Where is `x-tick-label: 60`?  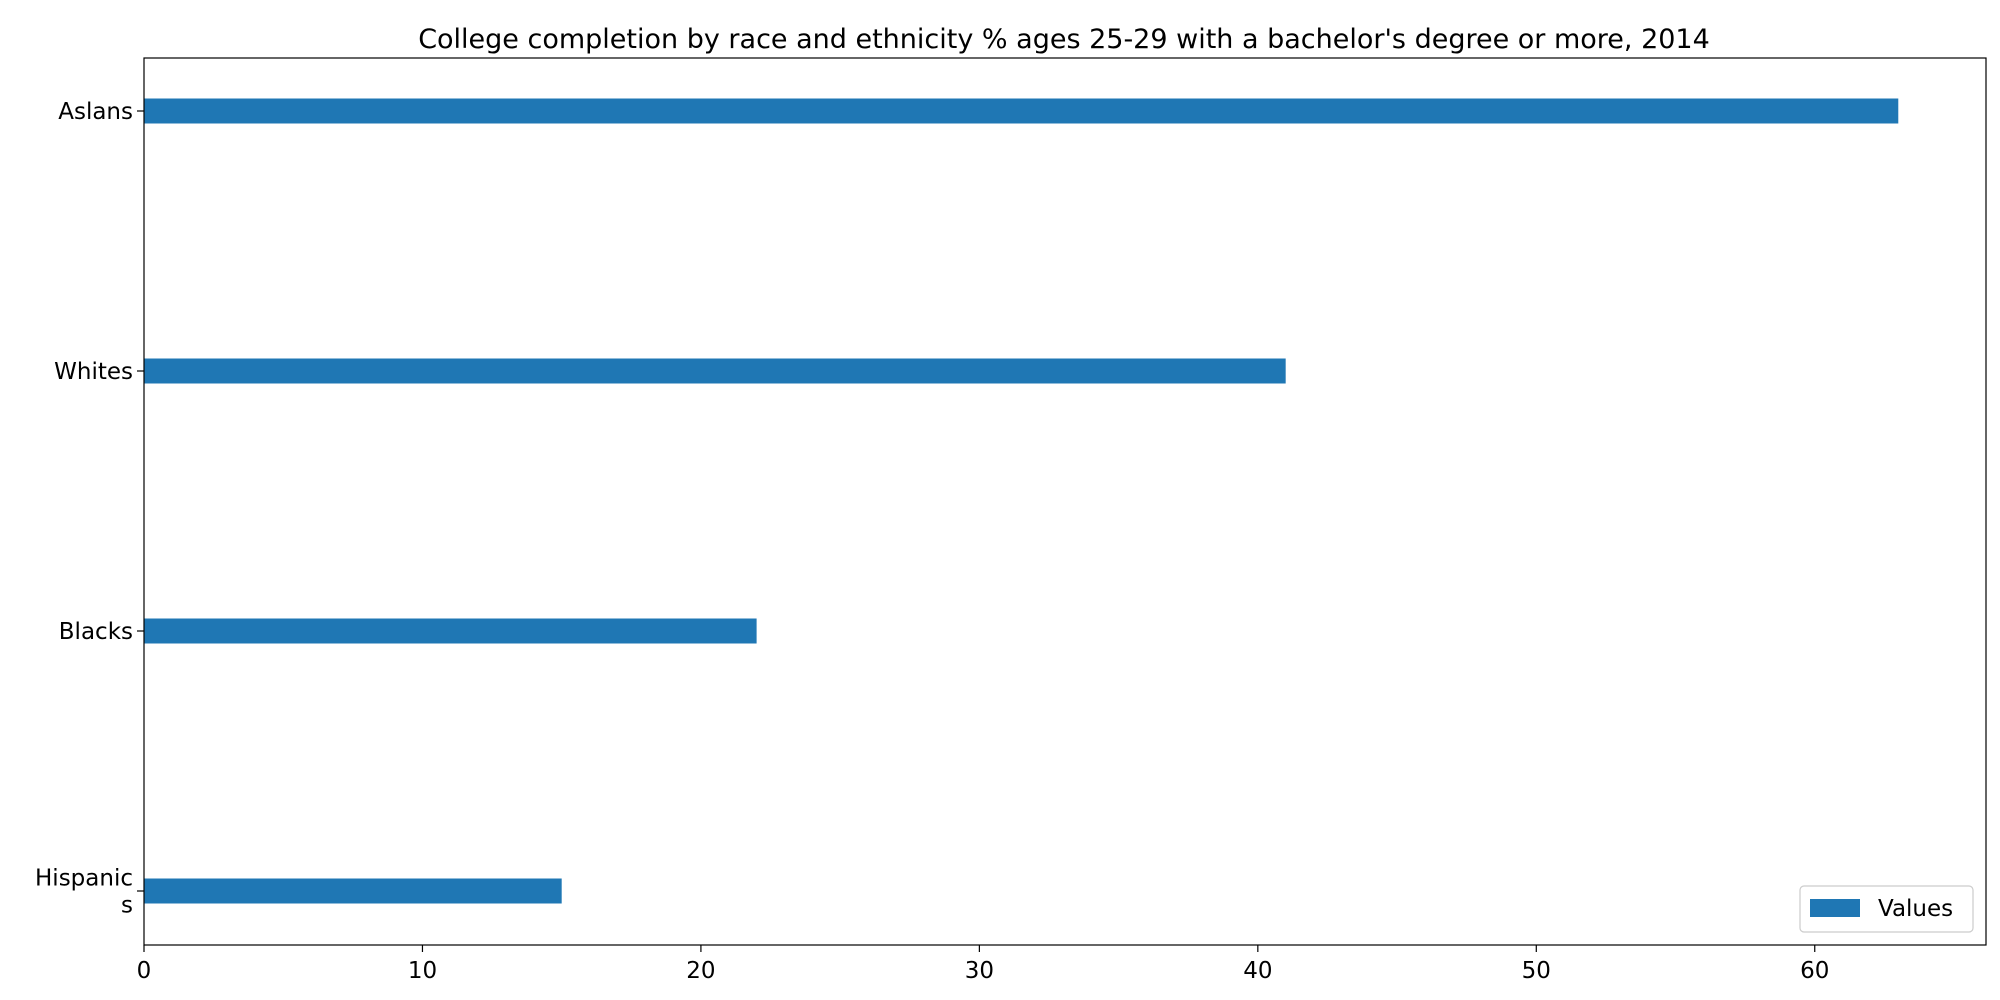
x-tick-label: 60 is located at coordinates (1814, 971).